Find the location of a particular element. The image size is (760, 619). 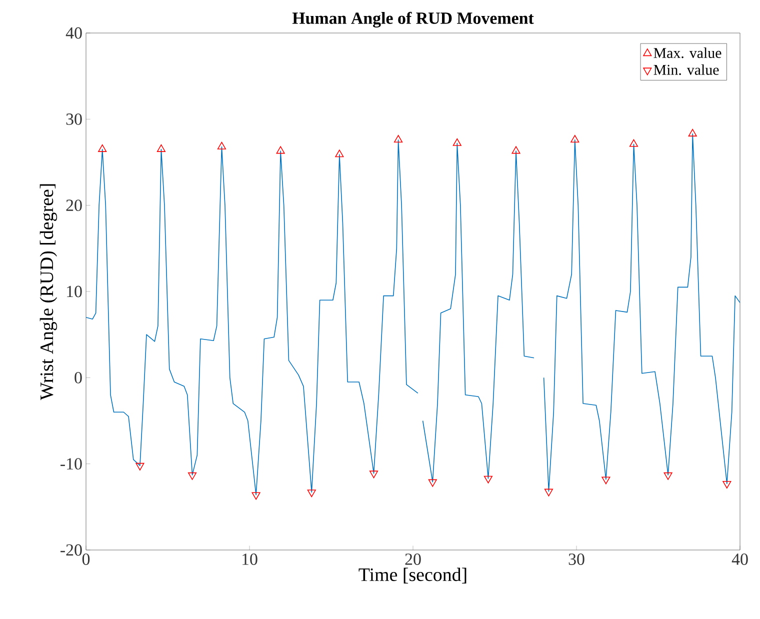

x-tick-label: 30 is located at coordinates (576, 559).